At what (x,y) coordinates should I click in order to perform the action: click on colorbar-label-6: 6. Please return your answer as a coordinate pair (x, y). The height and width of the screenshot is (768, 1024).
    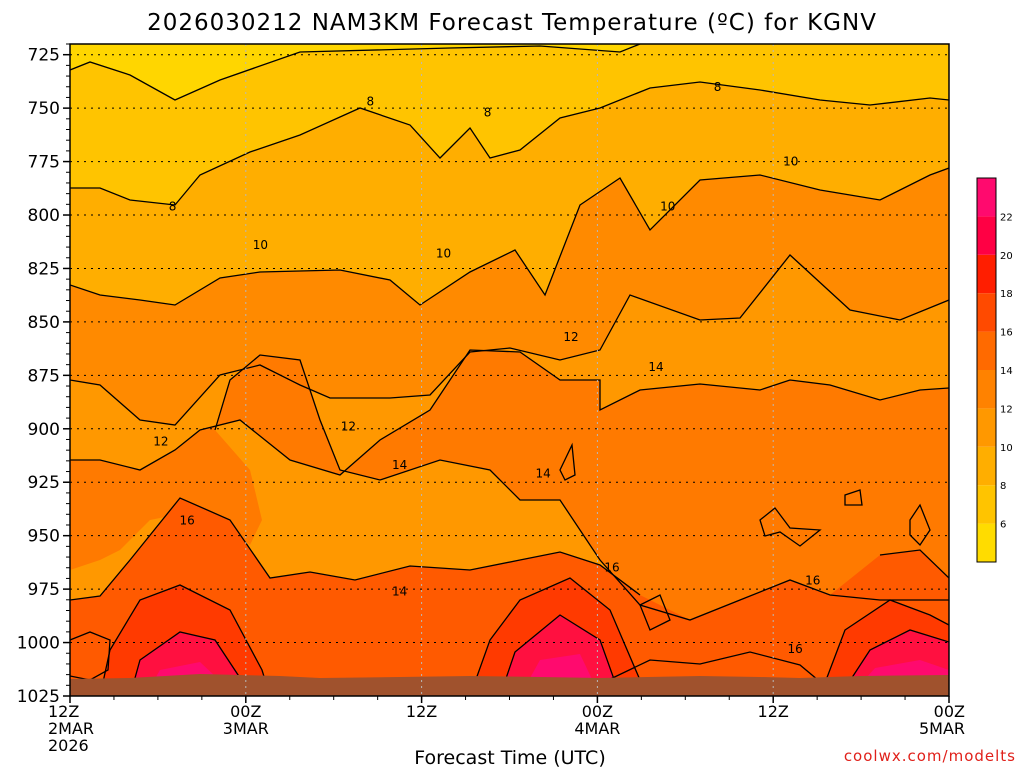
    Looking at the image, I should click on (1003, 525).